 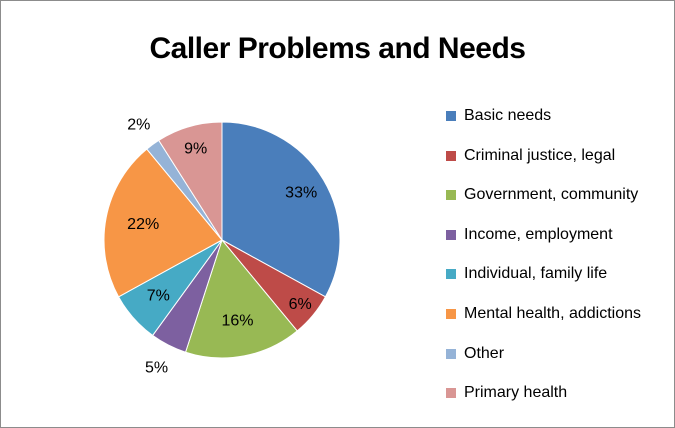 I want to click on data-label-basic-needs: 33%, so click(x=301, y=192).